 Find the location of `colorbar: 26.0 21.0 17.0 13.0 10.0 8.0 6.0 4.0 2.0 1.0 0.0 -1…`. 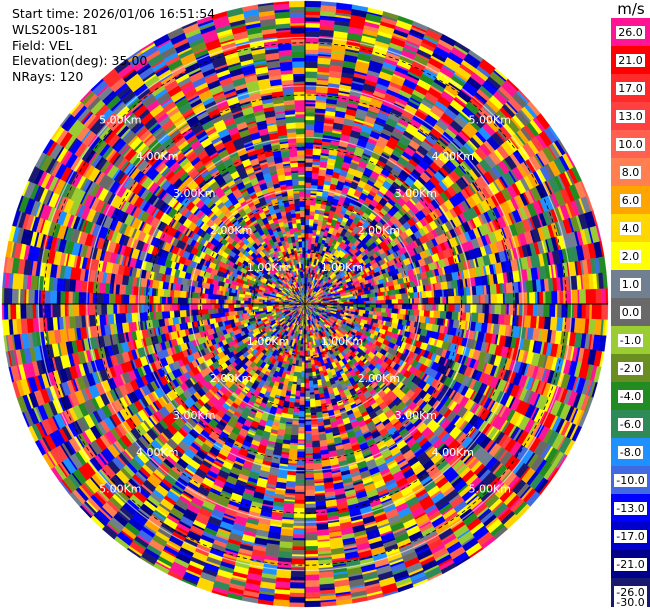

colorbar: 26.0 21.0 17.0 13.0 10.0 8.0 6.0 4.0 2.0 1.0 0.0 -1… is located at coordinates (630, 313).